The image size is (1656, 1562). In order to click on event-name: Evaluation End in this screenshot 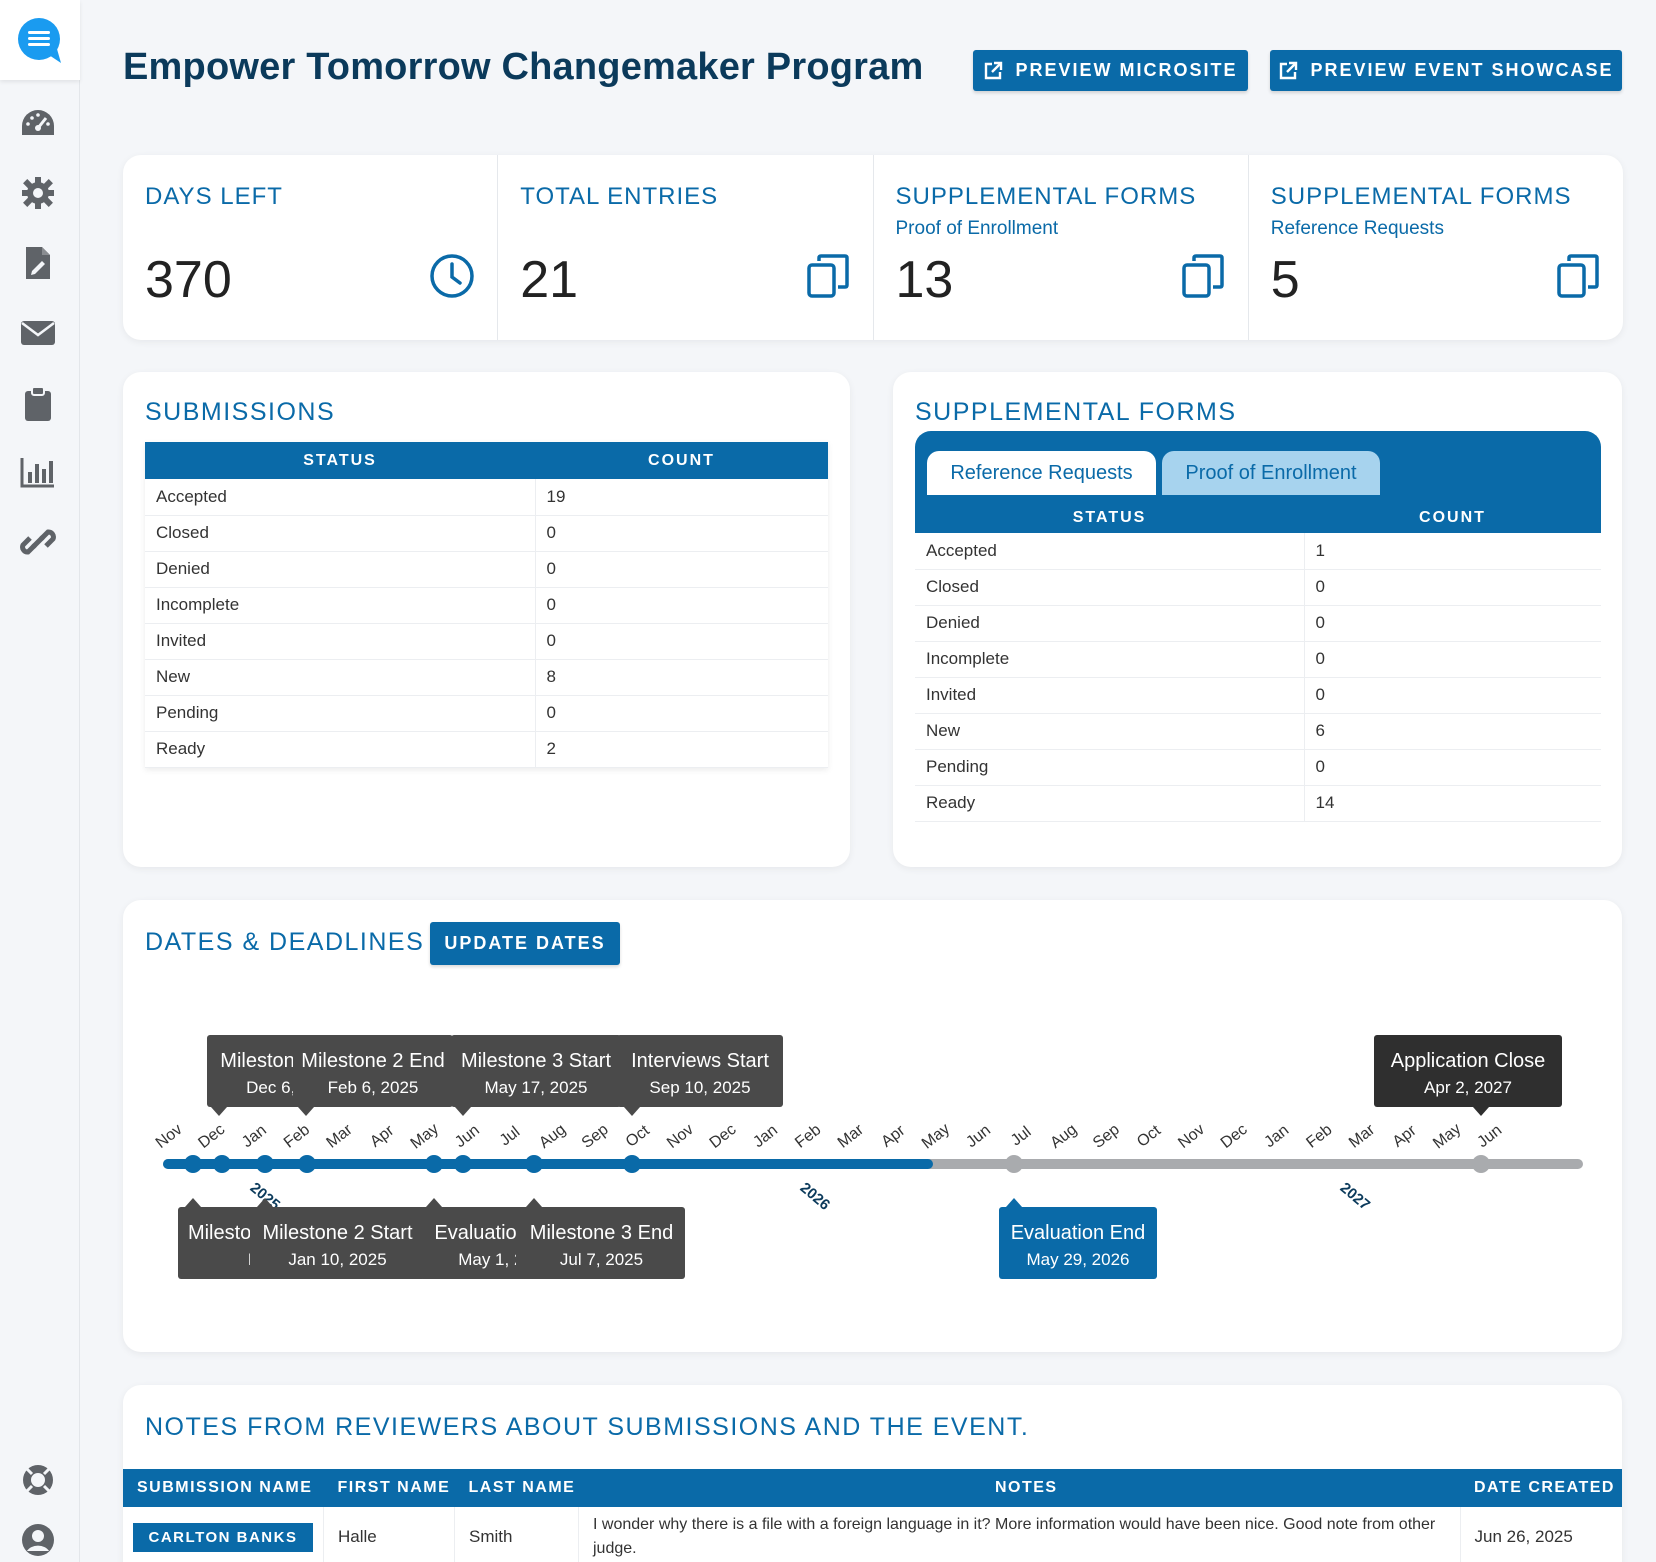, I will do `click(1078, 1233)`.